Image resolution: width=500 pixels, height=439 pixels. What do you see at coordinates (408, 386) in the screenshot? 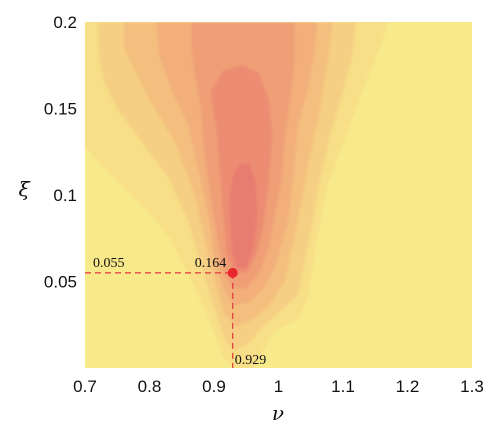
I see `x-tick-label: 1.2` at bounding box center [408, 386].